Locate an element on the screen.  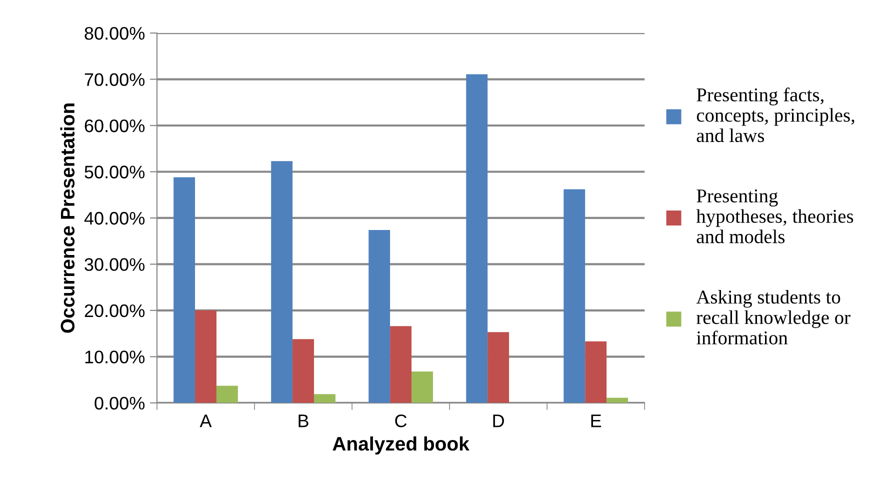
legend-label: Presenting facts, concepts, principles, and laws is located at coordinates (775, 115).